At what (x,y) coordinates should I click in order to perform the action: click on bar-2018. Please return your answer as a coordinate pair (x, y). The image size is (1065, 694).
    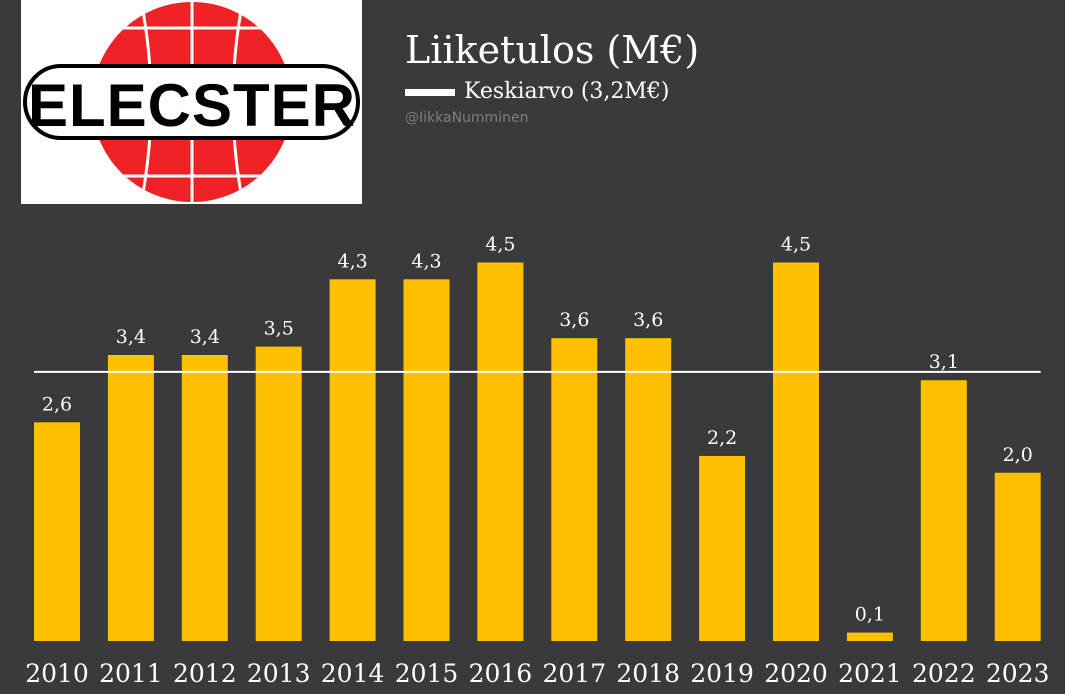
    Looking at the image, I should click on (648, 489).